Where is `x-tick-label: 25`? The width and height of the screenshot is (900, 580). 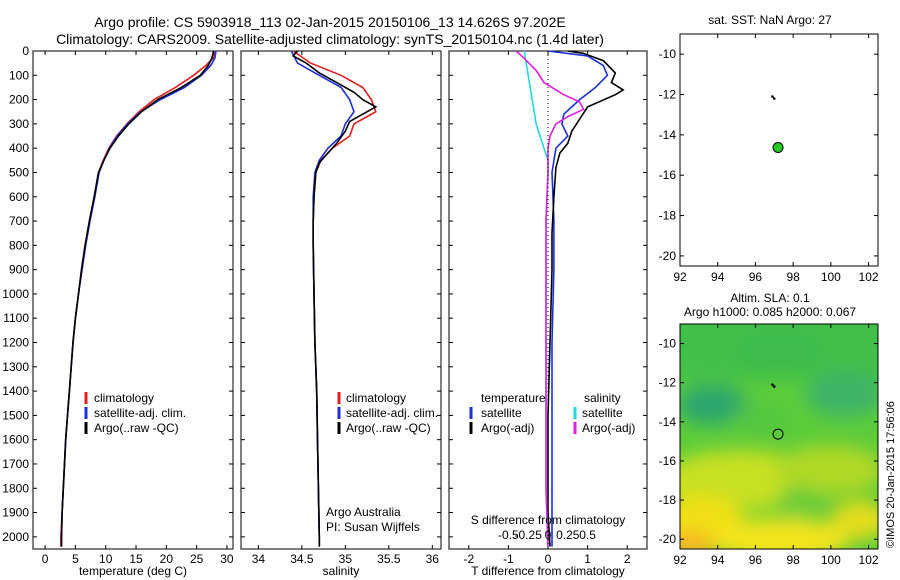
x-tick-label: 25 is located at coordinates (197, 559).